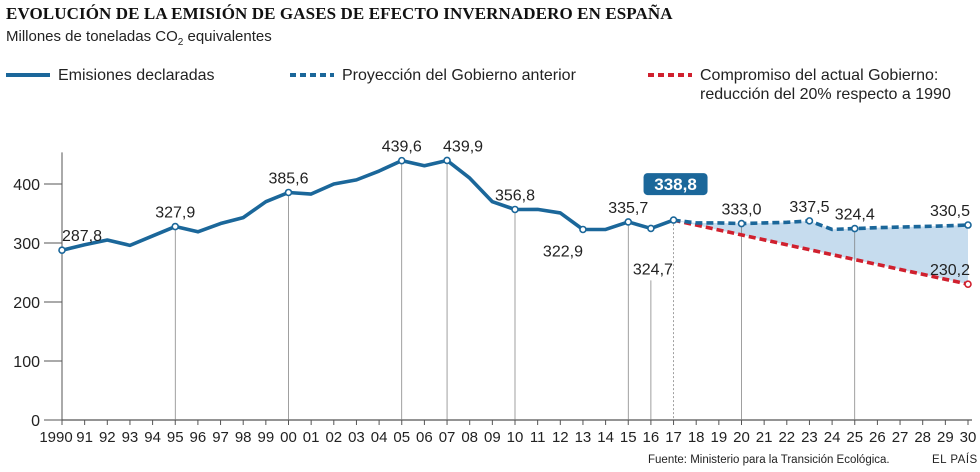 This screenshot has height=472, width=980. I want to click on y-tick-label: 200, so click(26, 303).